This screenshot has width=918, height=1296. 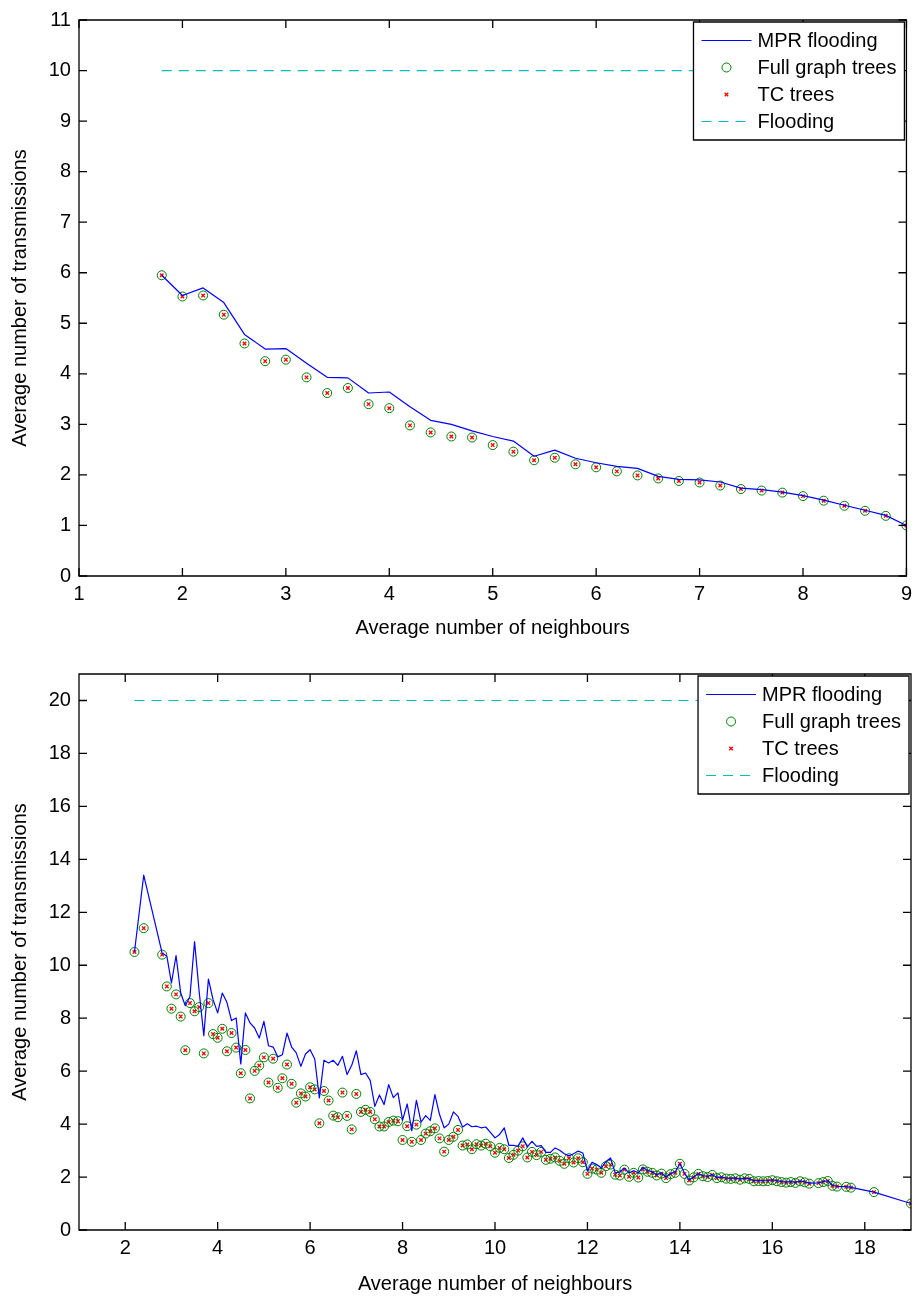 What do you see at coordinates (59, 751) in the screenshot?
I see `y-tick-label: 18` at bounding box center [59, 751].